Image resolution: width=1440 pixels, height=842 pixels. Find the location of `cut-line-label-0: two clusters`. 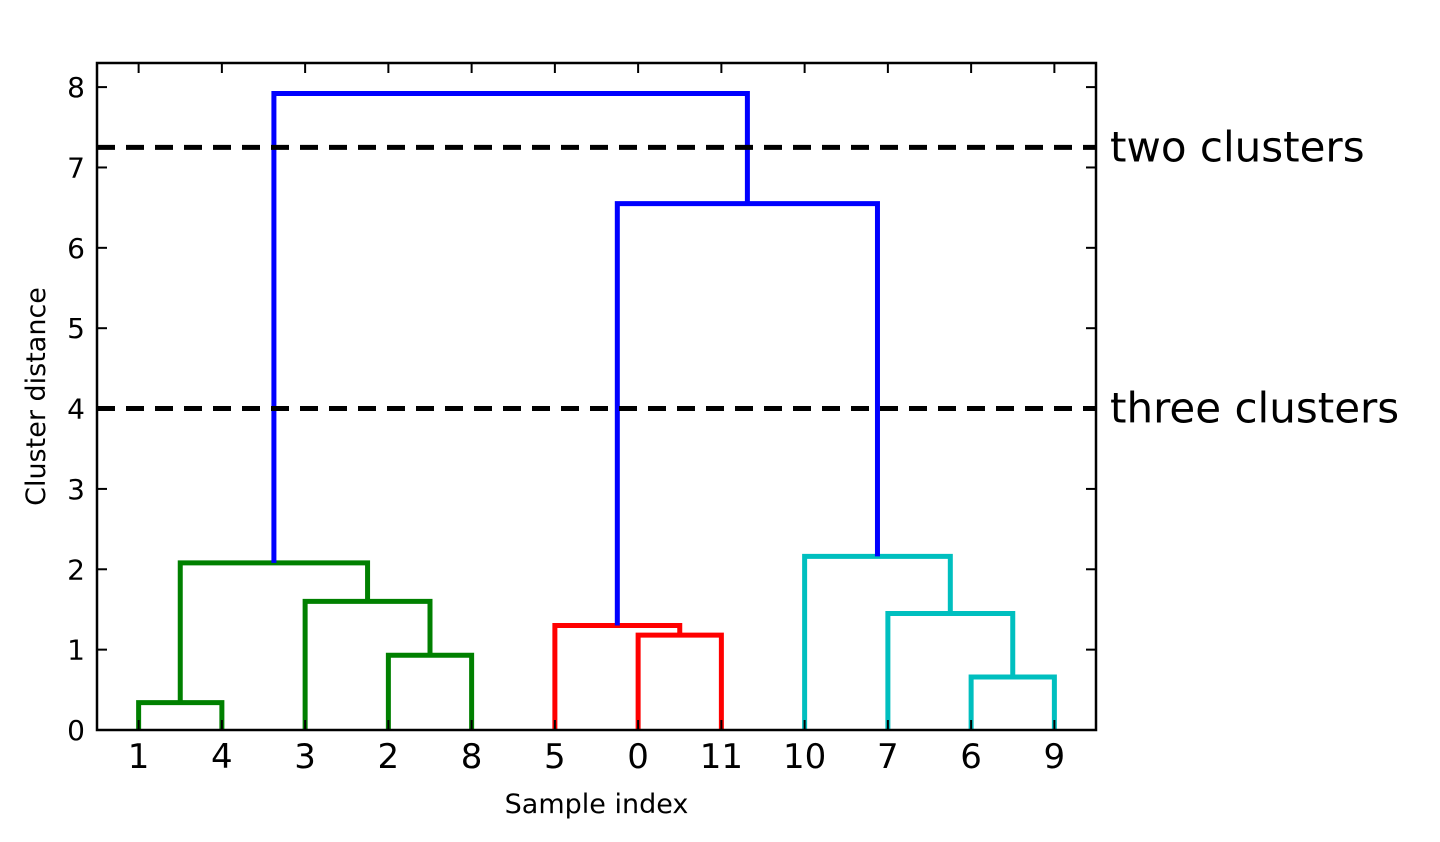

cut-line-label-0: two clusters is located at coordinates (1237, 146).